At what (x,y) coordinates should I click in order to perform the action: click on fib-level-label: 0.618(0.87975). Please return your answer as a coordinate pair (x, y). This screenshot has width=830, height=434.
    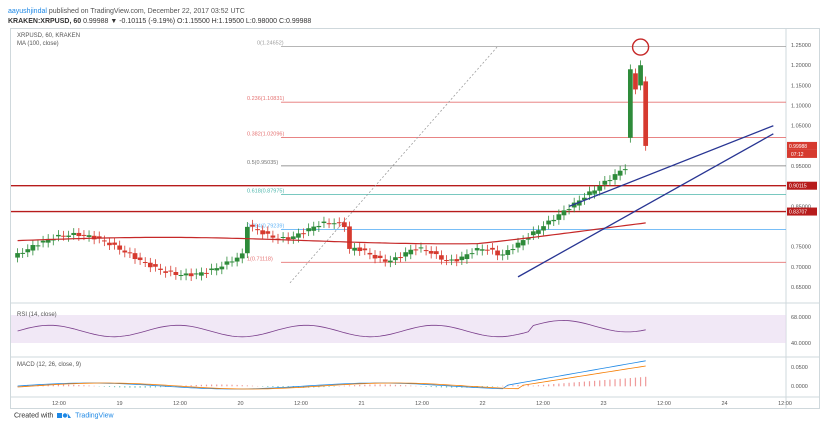
    Looking at the image, I should click on (265, 191).